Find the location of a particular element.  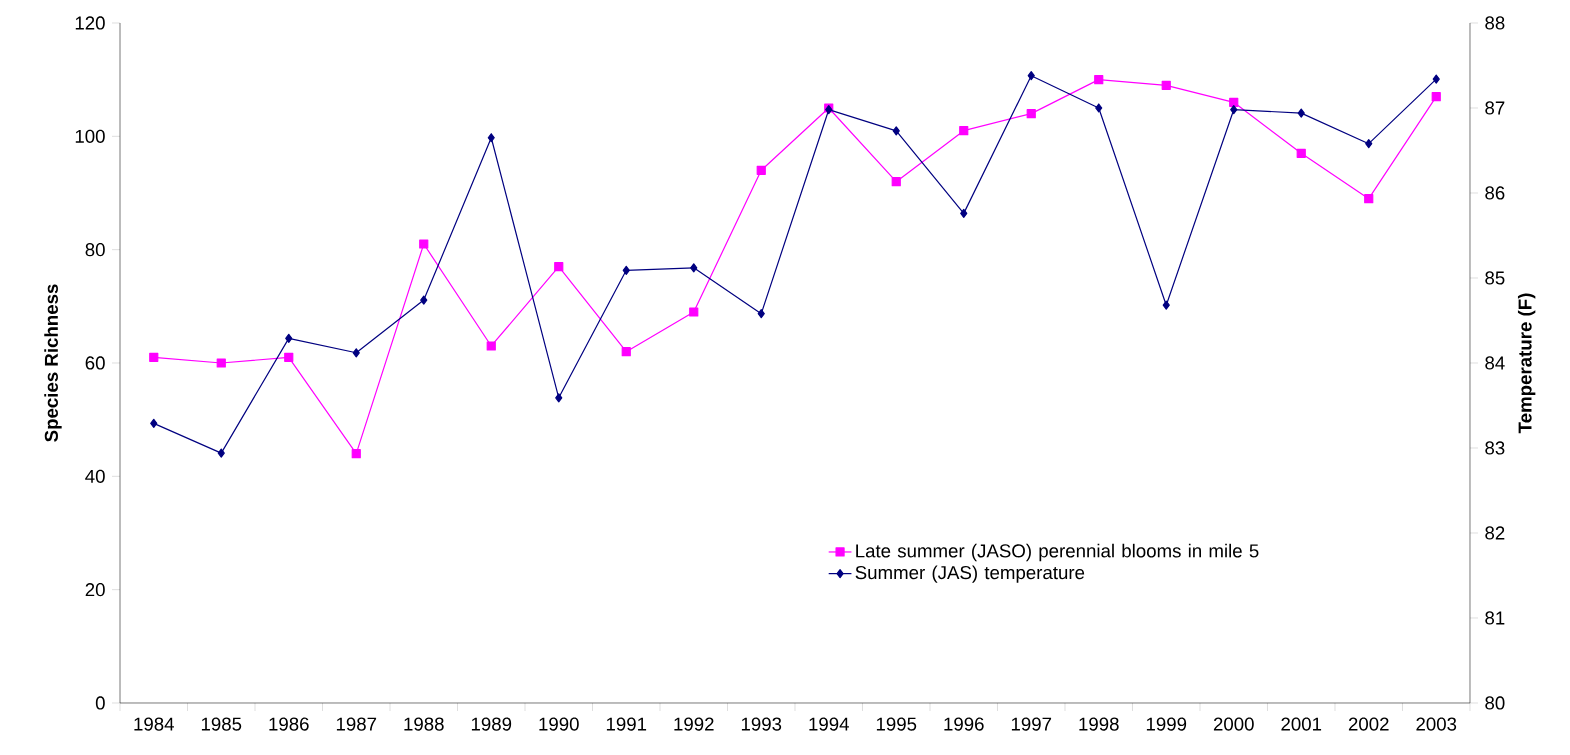

y2-tick-label: 83 is located at coordinates (1495, 448).